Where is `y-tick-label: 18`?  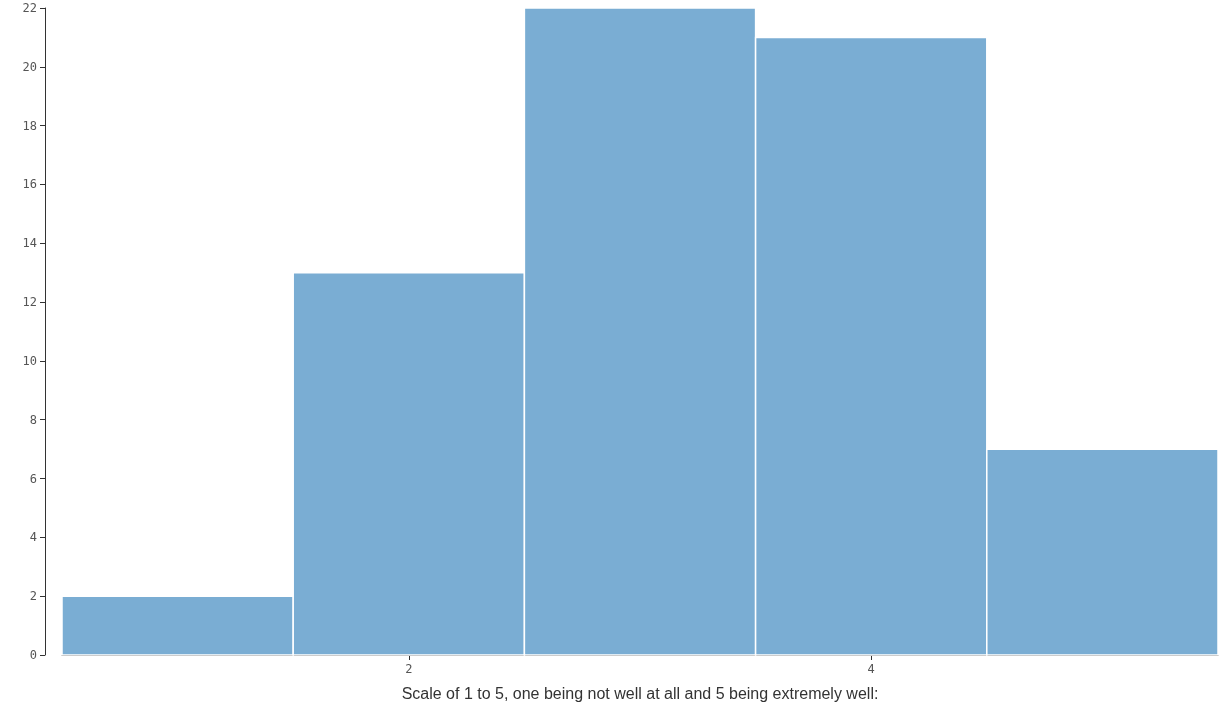 y-tick-label: 18 is located at coordinates (29, 125).